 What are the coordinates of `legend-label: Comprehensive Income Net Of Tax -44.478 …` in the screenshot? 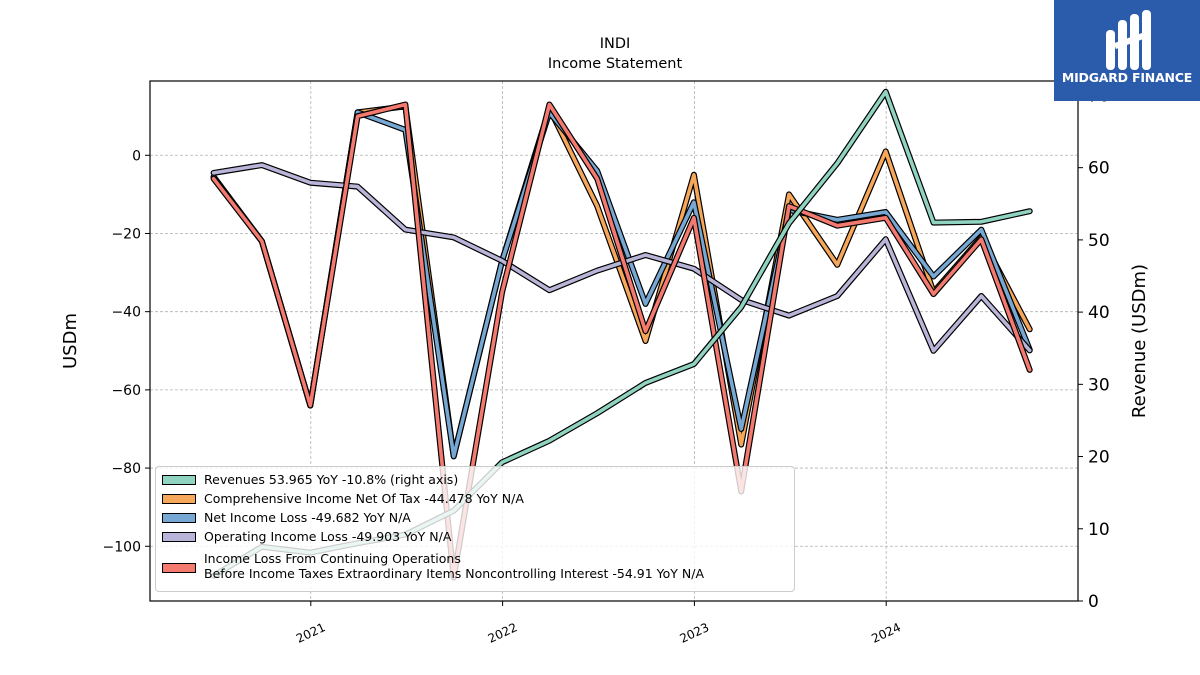 It's located at (364, 498).